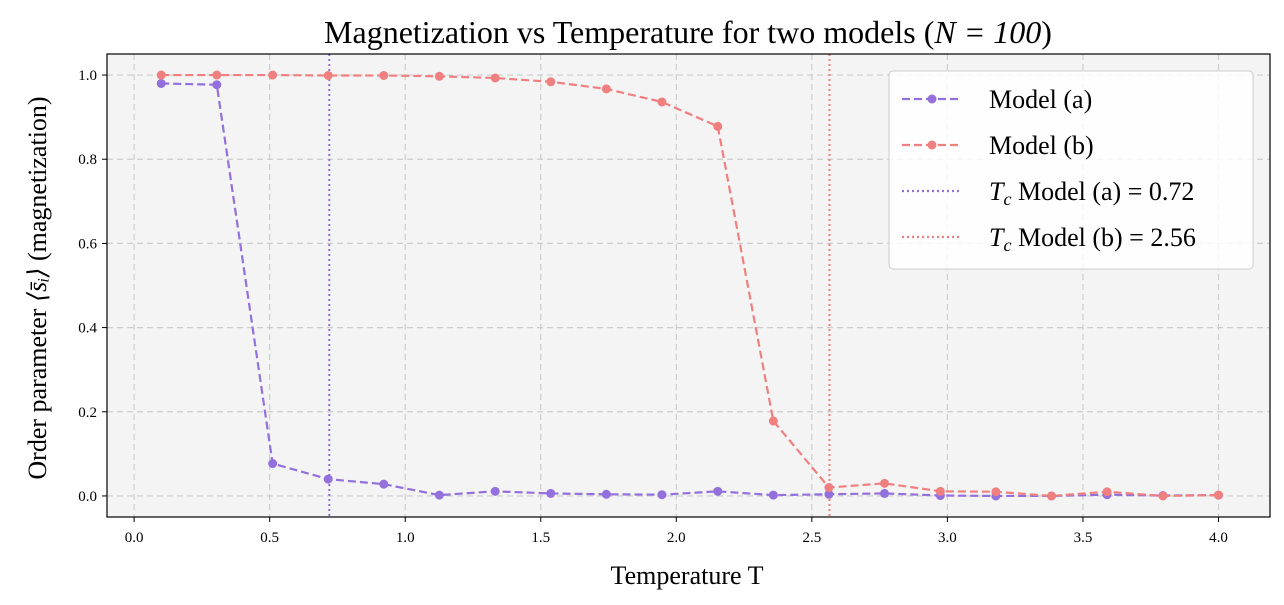 This screenshot has width=1284, height=605. I want to click on legend-item: Tc Model (a) = 0.72, so click(1048, 193).